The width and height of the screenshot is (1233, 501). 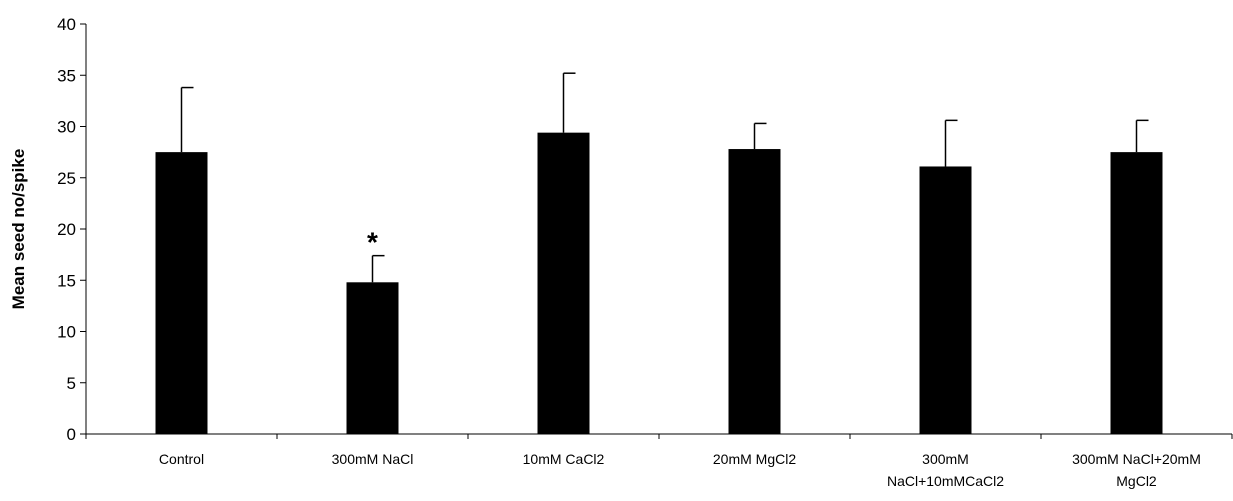 What do you see at coordinates (18, 229) in the screenshot?
I see `y-axis-label: Mean seed no/spike` at bounding box center [18, 229].